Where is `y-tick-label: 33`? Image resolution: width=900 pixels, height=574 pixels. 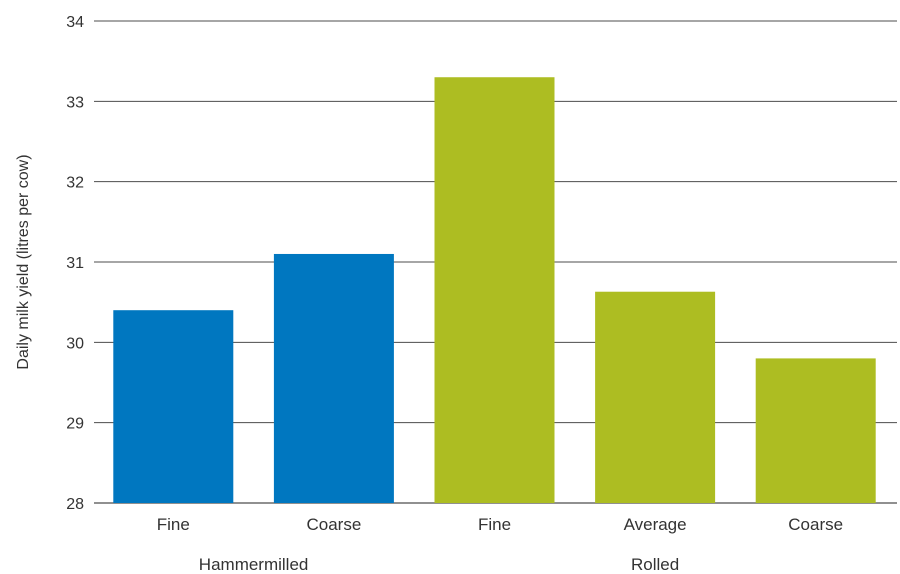 y-tick-label: 33 is located at coordinates (75, 102).